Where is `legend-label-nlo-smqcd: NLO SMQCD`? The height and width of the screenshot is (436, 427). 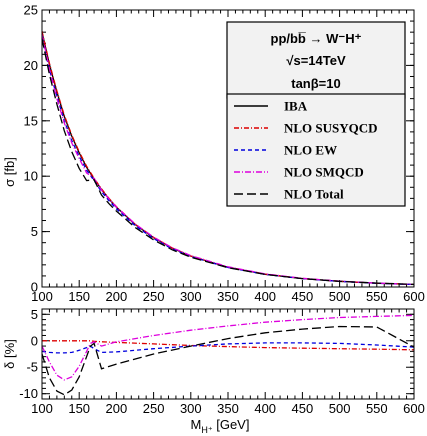 legend-label-nlo-smqcd: NLO SMQCD is located at coordinates (324, 172).